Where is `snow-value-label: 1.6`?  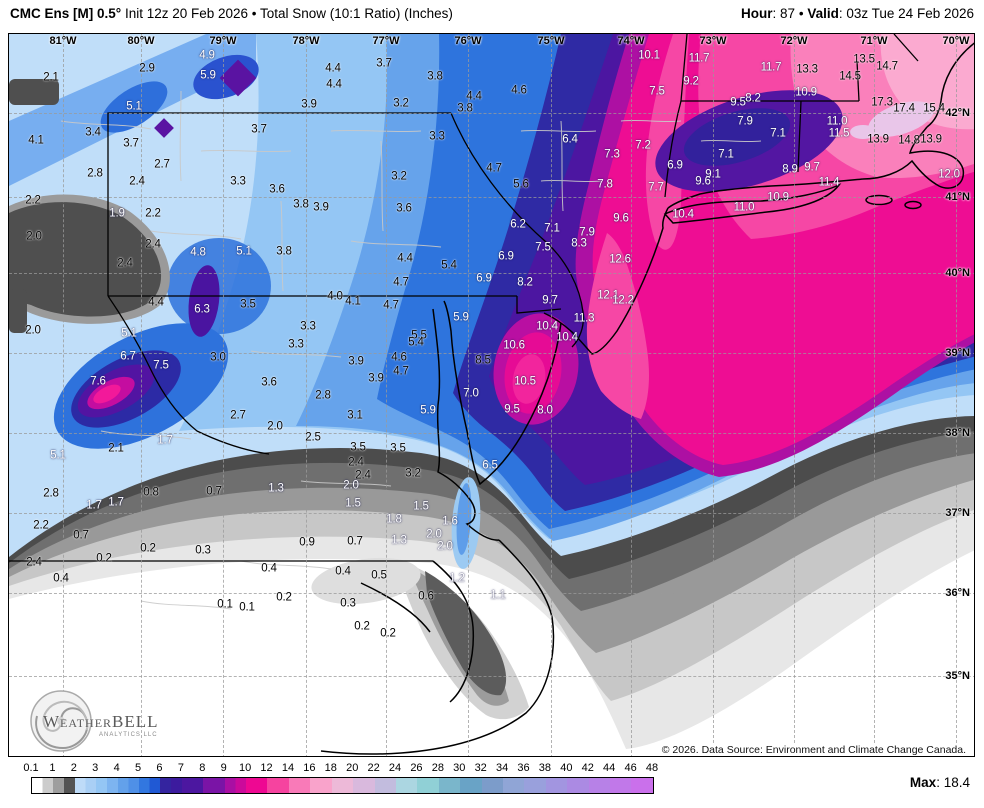
snow-value-label: 1.6 is located at coordinates (450, 521).